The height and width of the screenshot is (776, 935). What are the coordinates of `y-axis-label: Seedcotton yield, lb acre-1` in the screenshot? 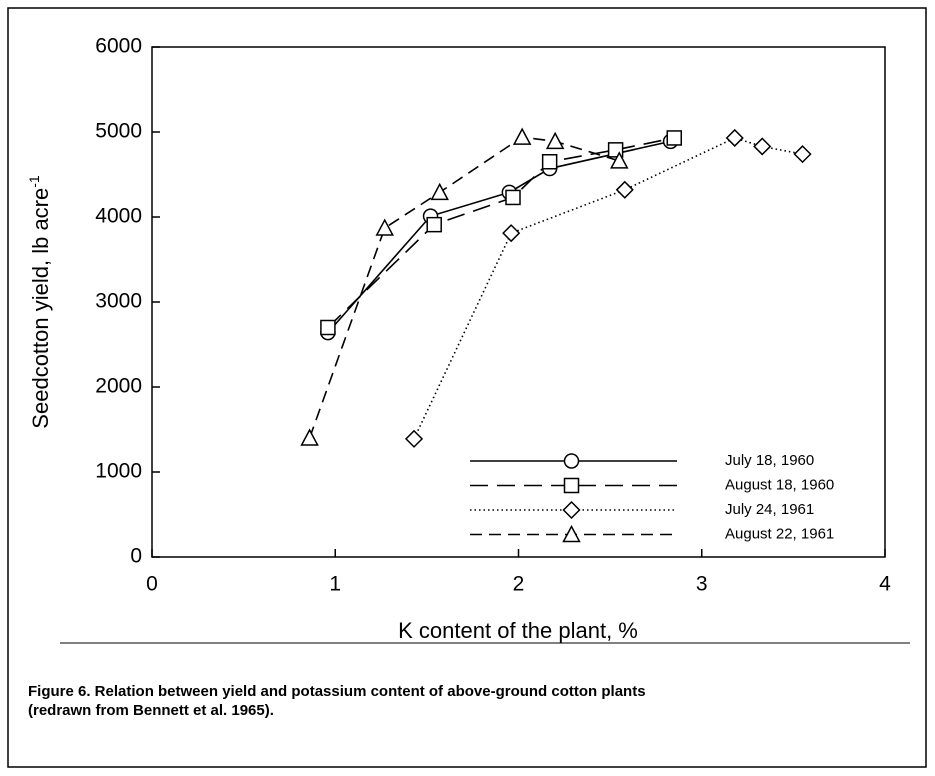 It's located at (39, 302).